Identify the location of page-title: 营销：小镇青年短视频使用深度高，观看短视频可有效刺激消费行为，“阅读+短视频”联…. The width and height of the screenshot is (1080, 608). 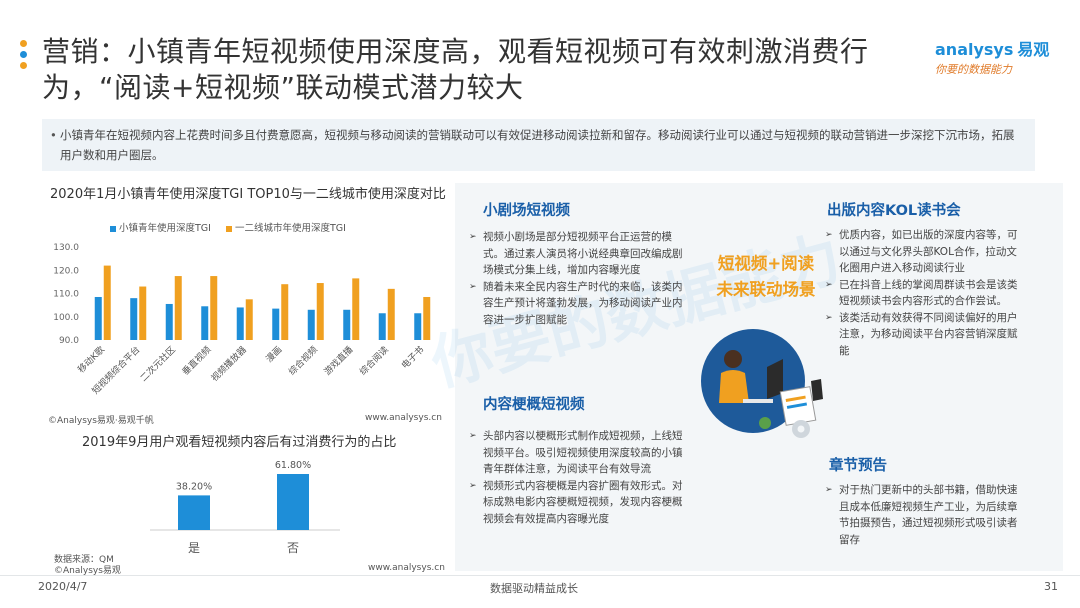
(455, 69).